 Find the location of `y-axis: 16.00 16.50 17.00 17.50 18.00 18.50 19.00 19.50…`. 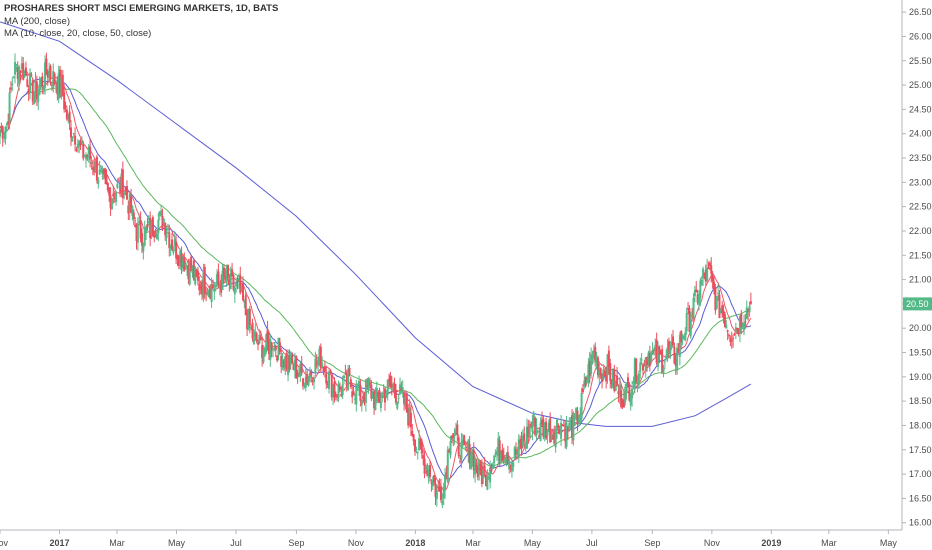

y-axis: 16.00 16.50 17.00 17.50 18.00 18.50 19.00 19.50… is located at coordinates (917, 267).